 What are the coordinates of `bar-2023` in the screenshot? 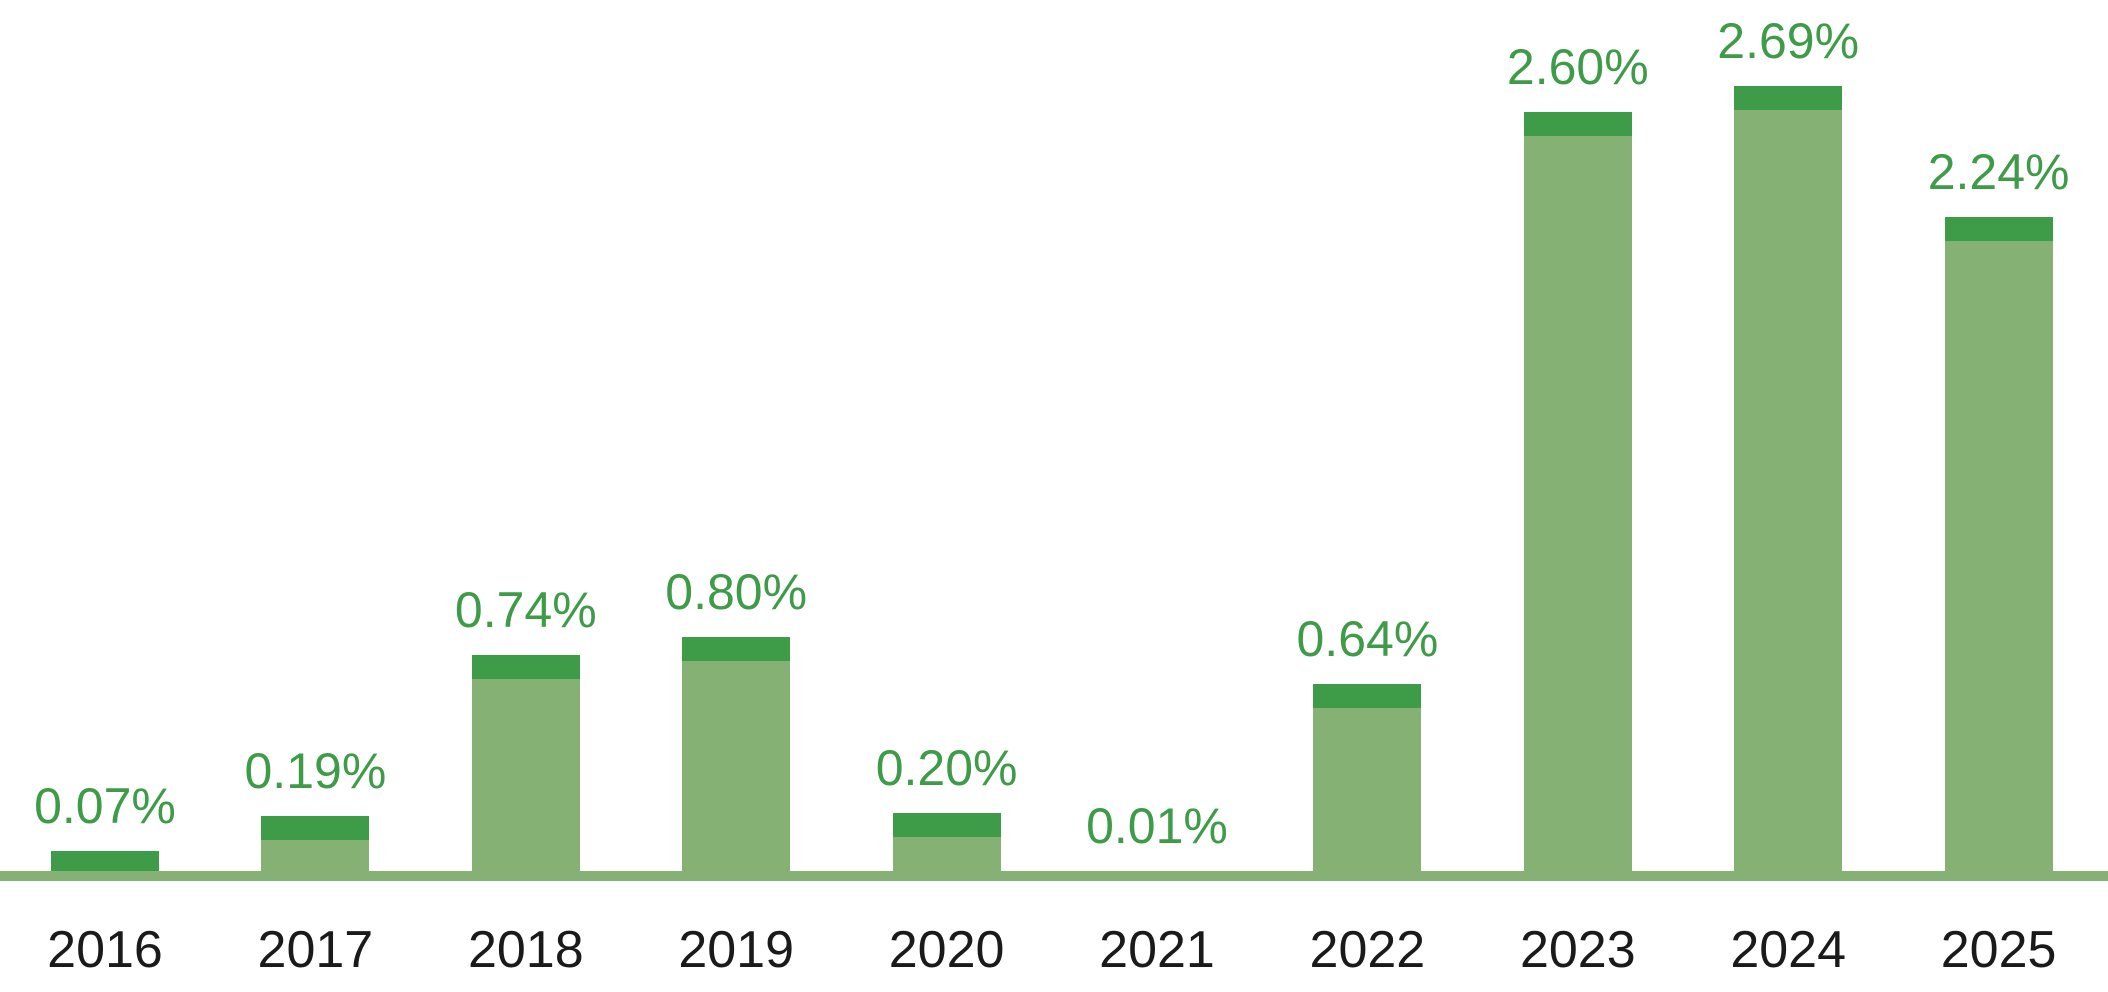 It's located at (1577, 493).